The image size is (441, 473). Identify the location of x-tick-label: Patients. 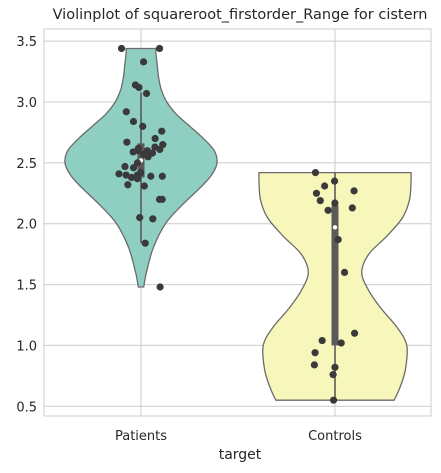
(141, 436).